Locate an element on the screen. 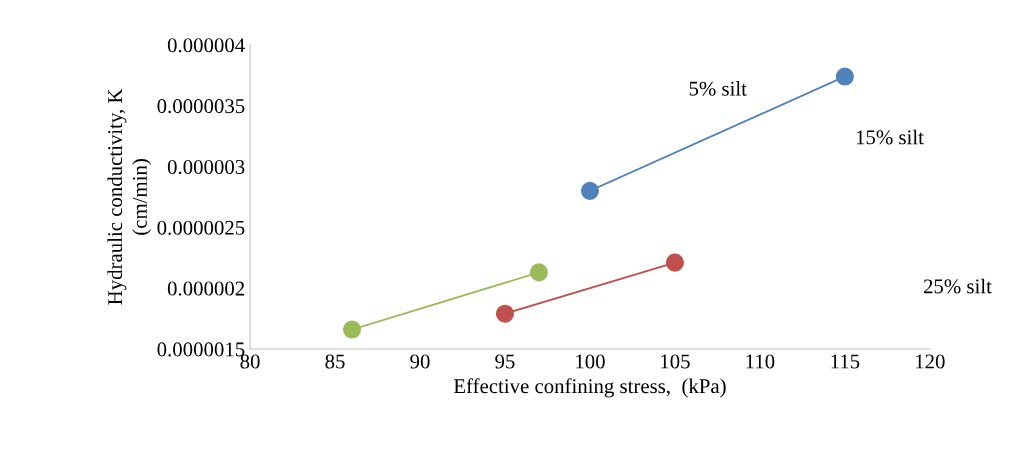  y-tick-label: 0.0000025 is located at coordinates (201, 227).